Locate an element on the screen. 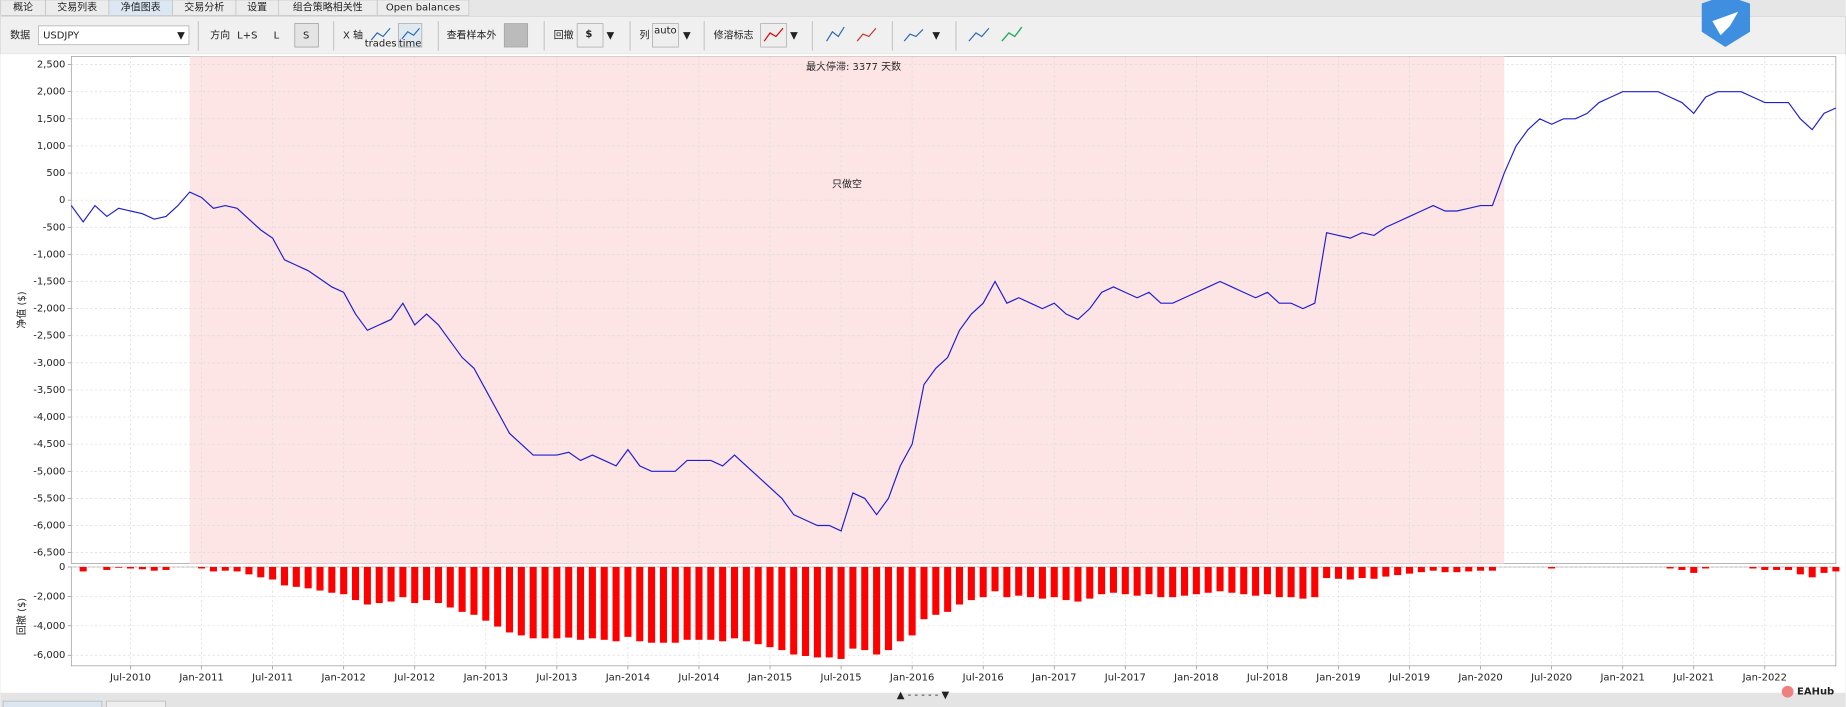  y-tick-label: -2,000 is located at coordinates (49, 309).